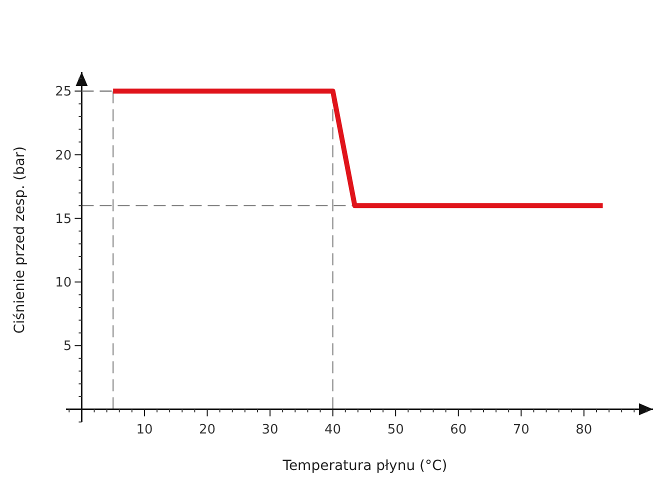  I want to click on x-tick-label: 70, so click(521, 430).